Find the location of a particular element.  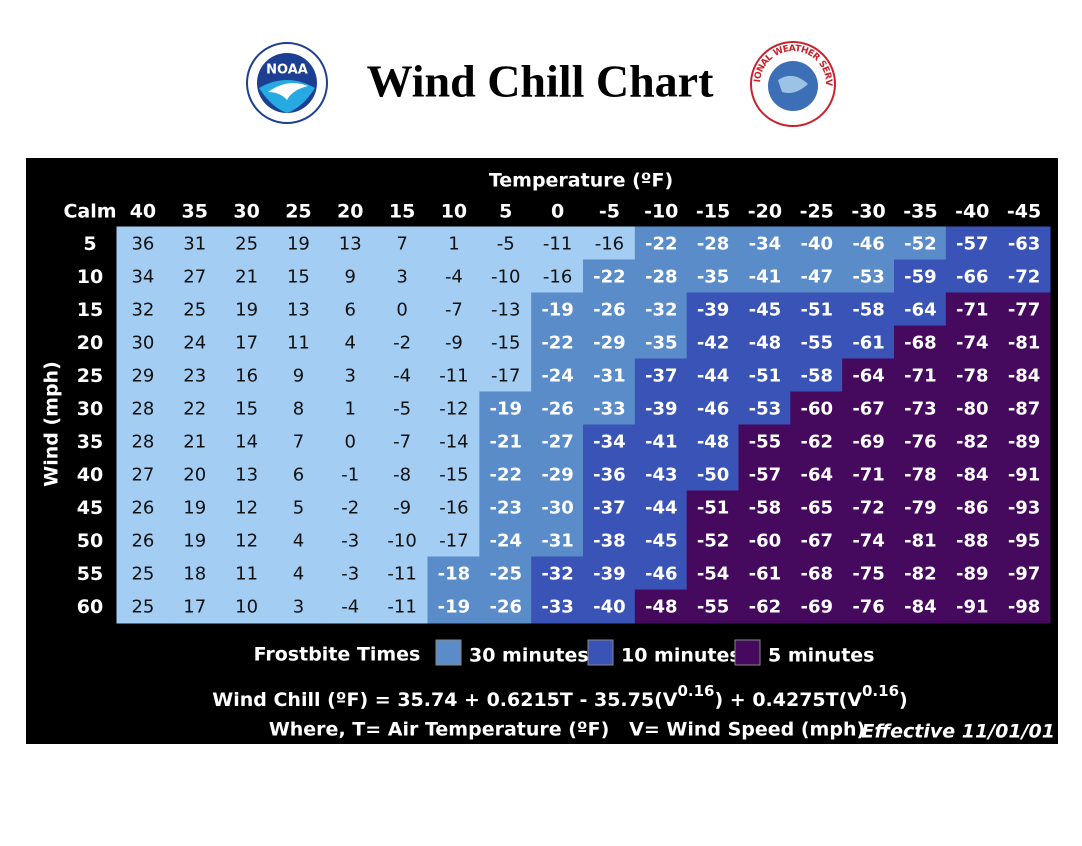

wind-chill-value: -37 is located at coordinates (609, 508).